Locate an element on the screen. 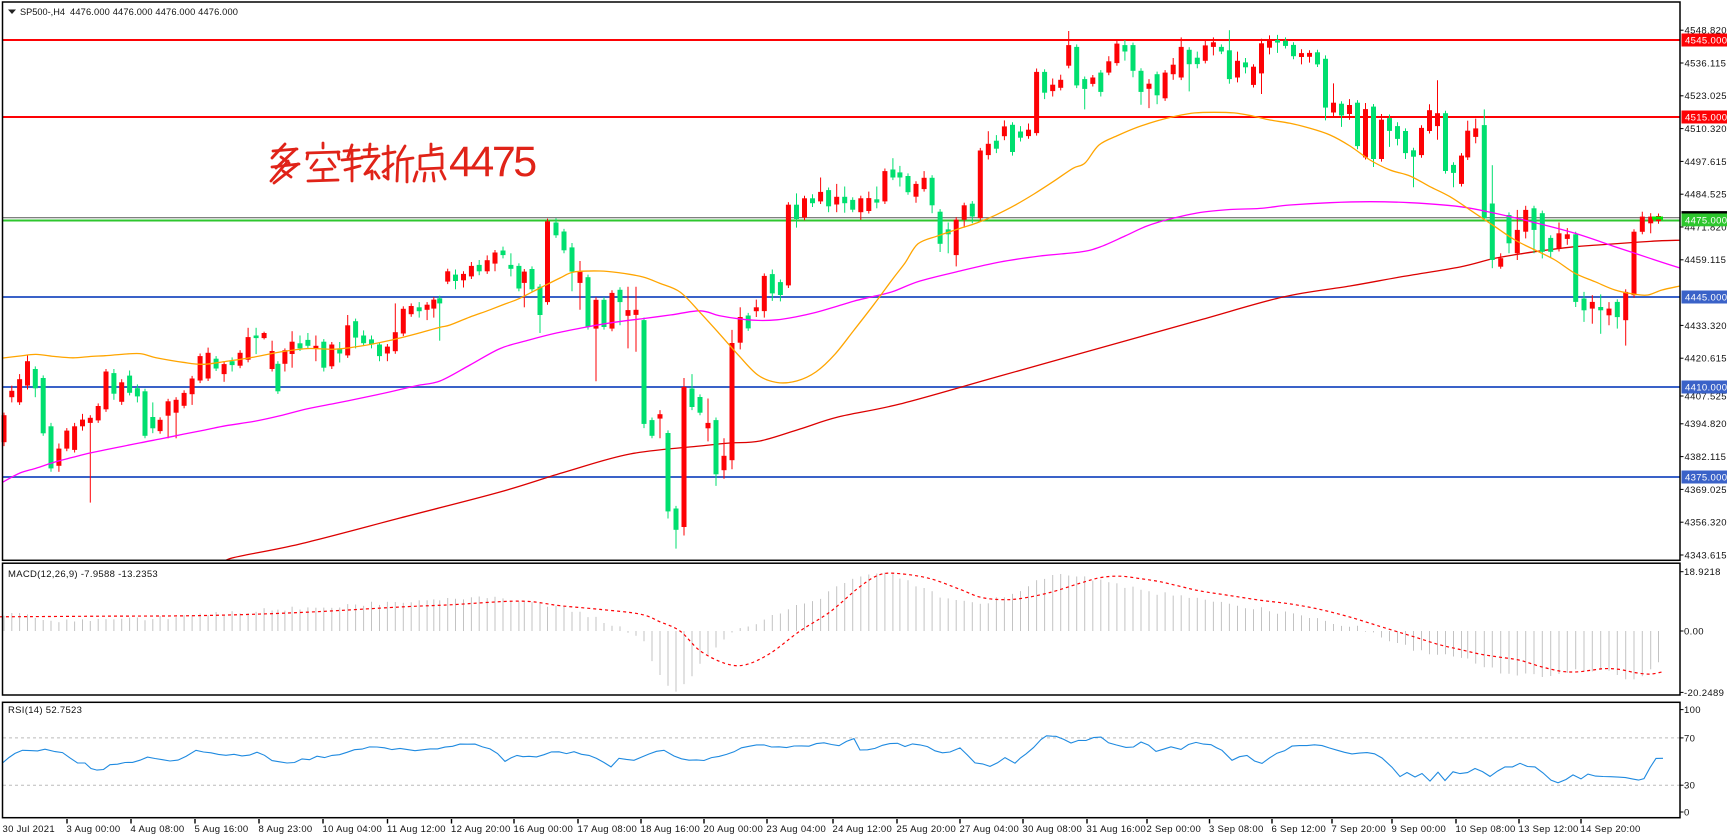 The width and height of the screenshot is (1728, 840). svg-text: -20.2489 is located at coordinates (1704, 693).